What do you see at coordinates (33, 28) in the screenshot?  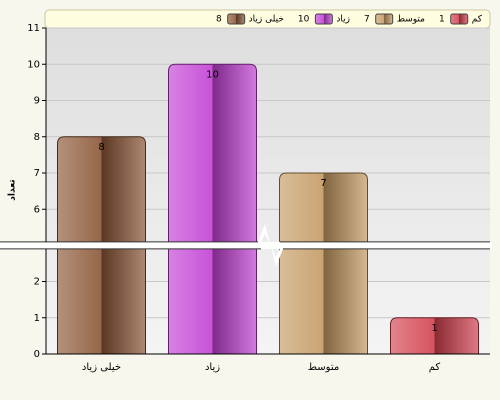 I see `y-tick-label: 11` at bounding box center [33, 28].